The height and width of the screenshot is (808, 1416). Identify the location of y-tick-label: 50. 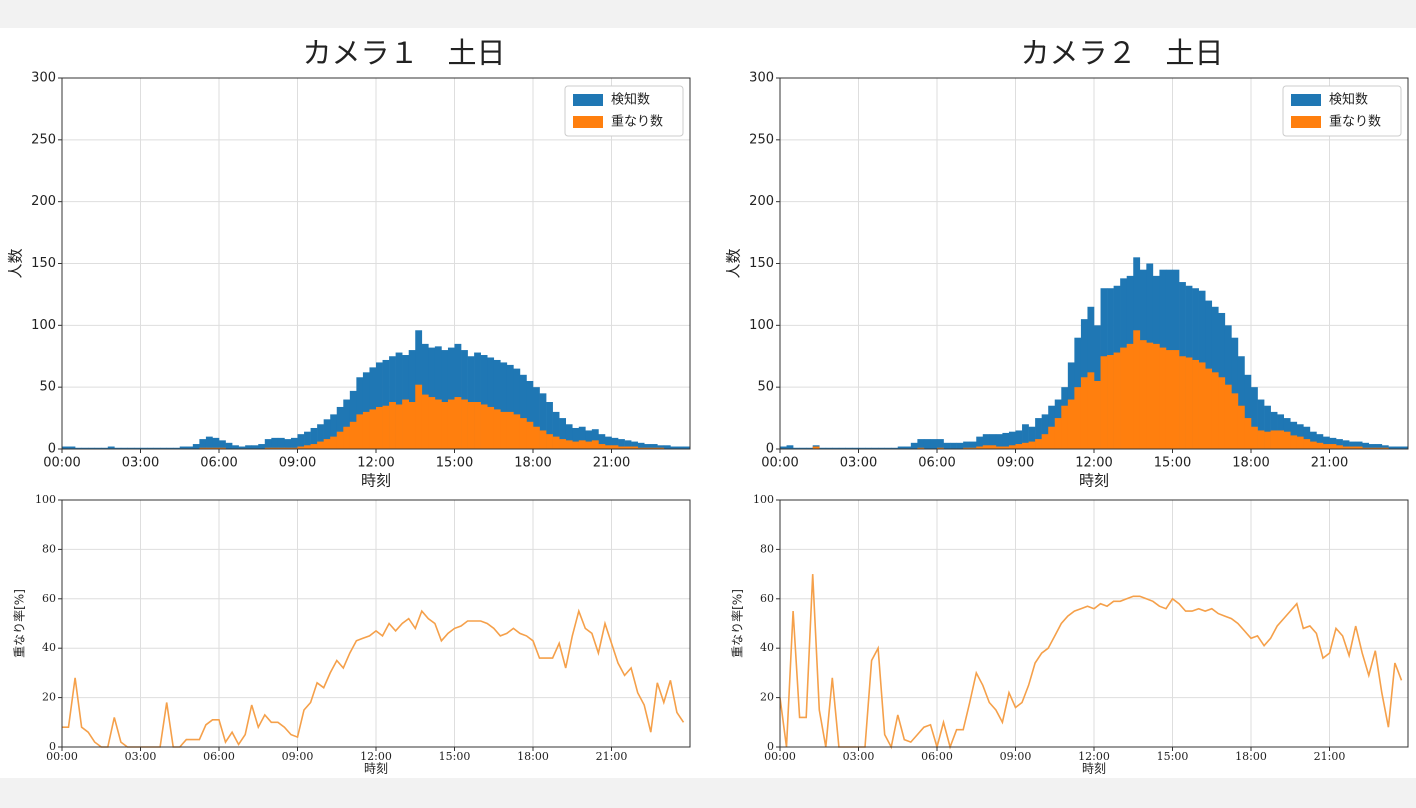
(47, 387).